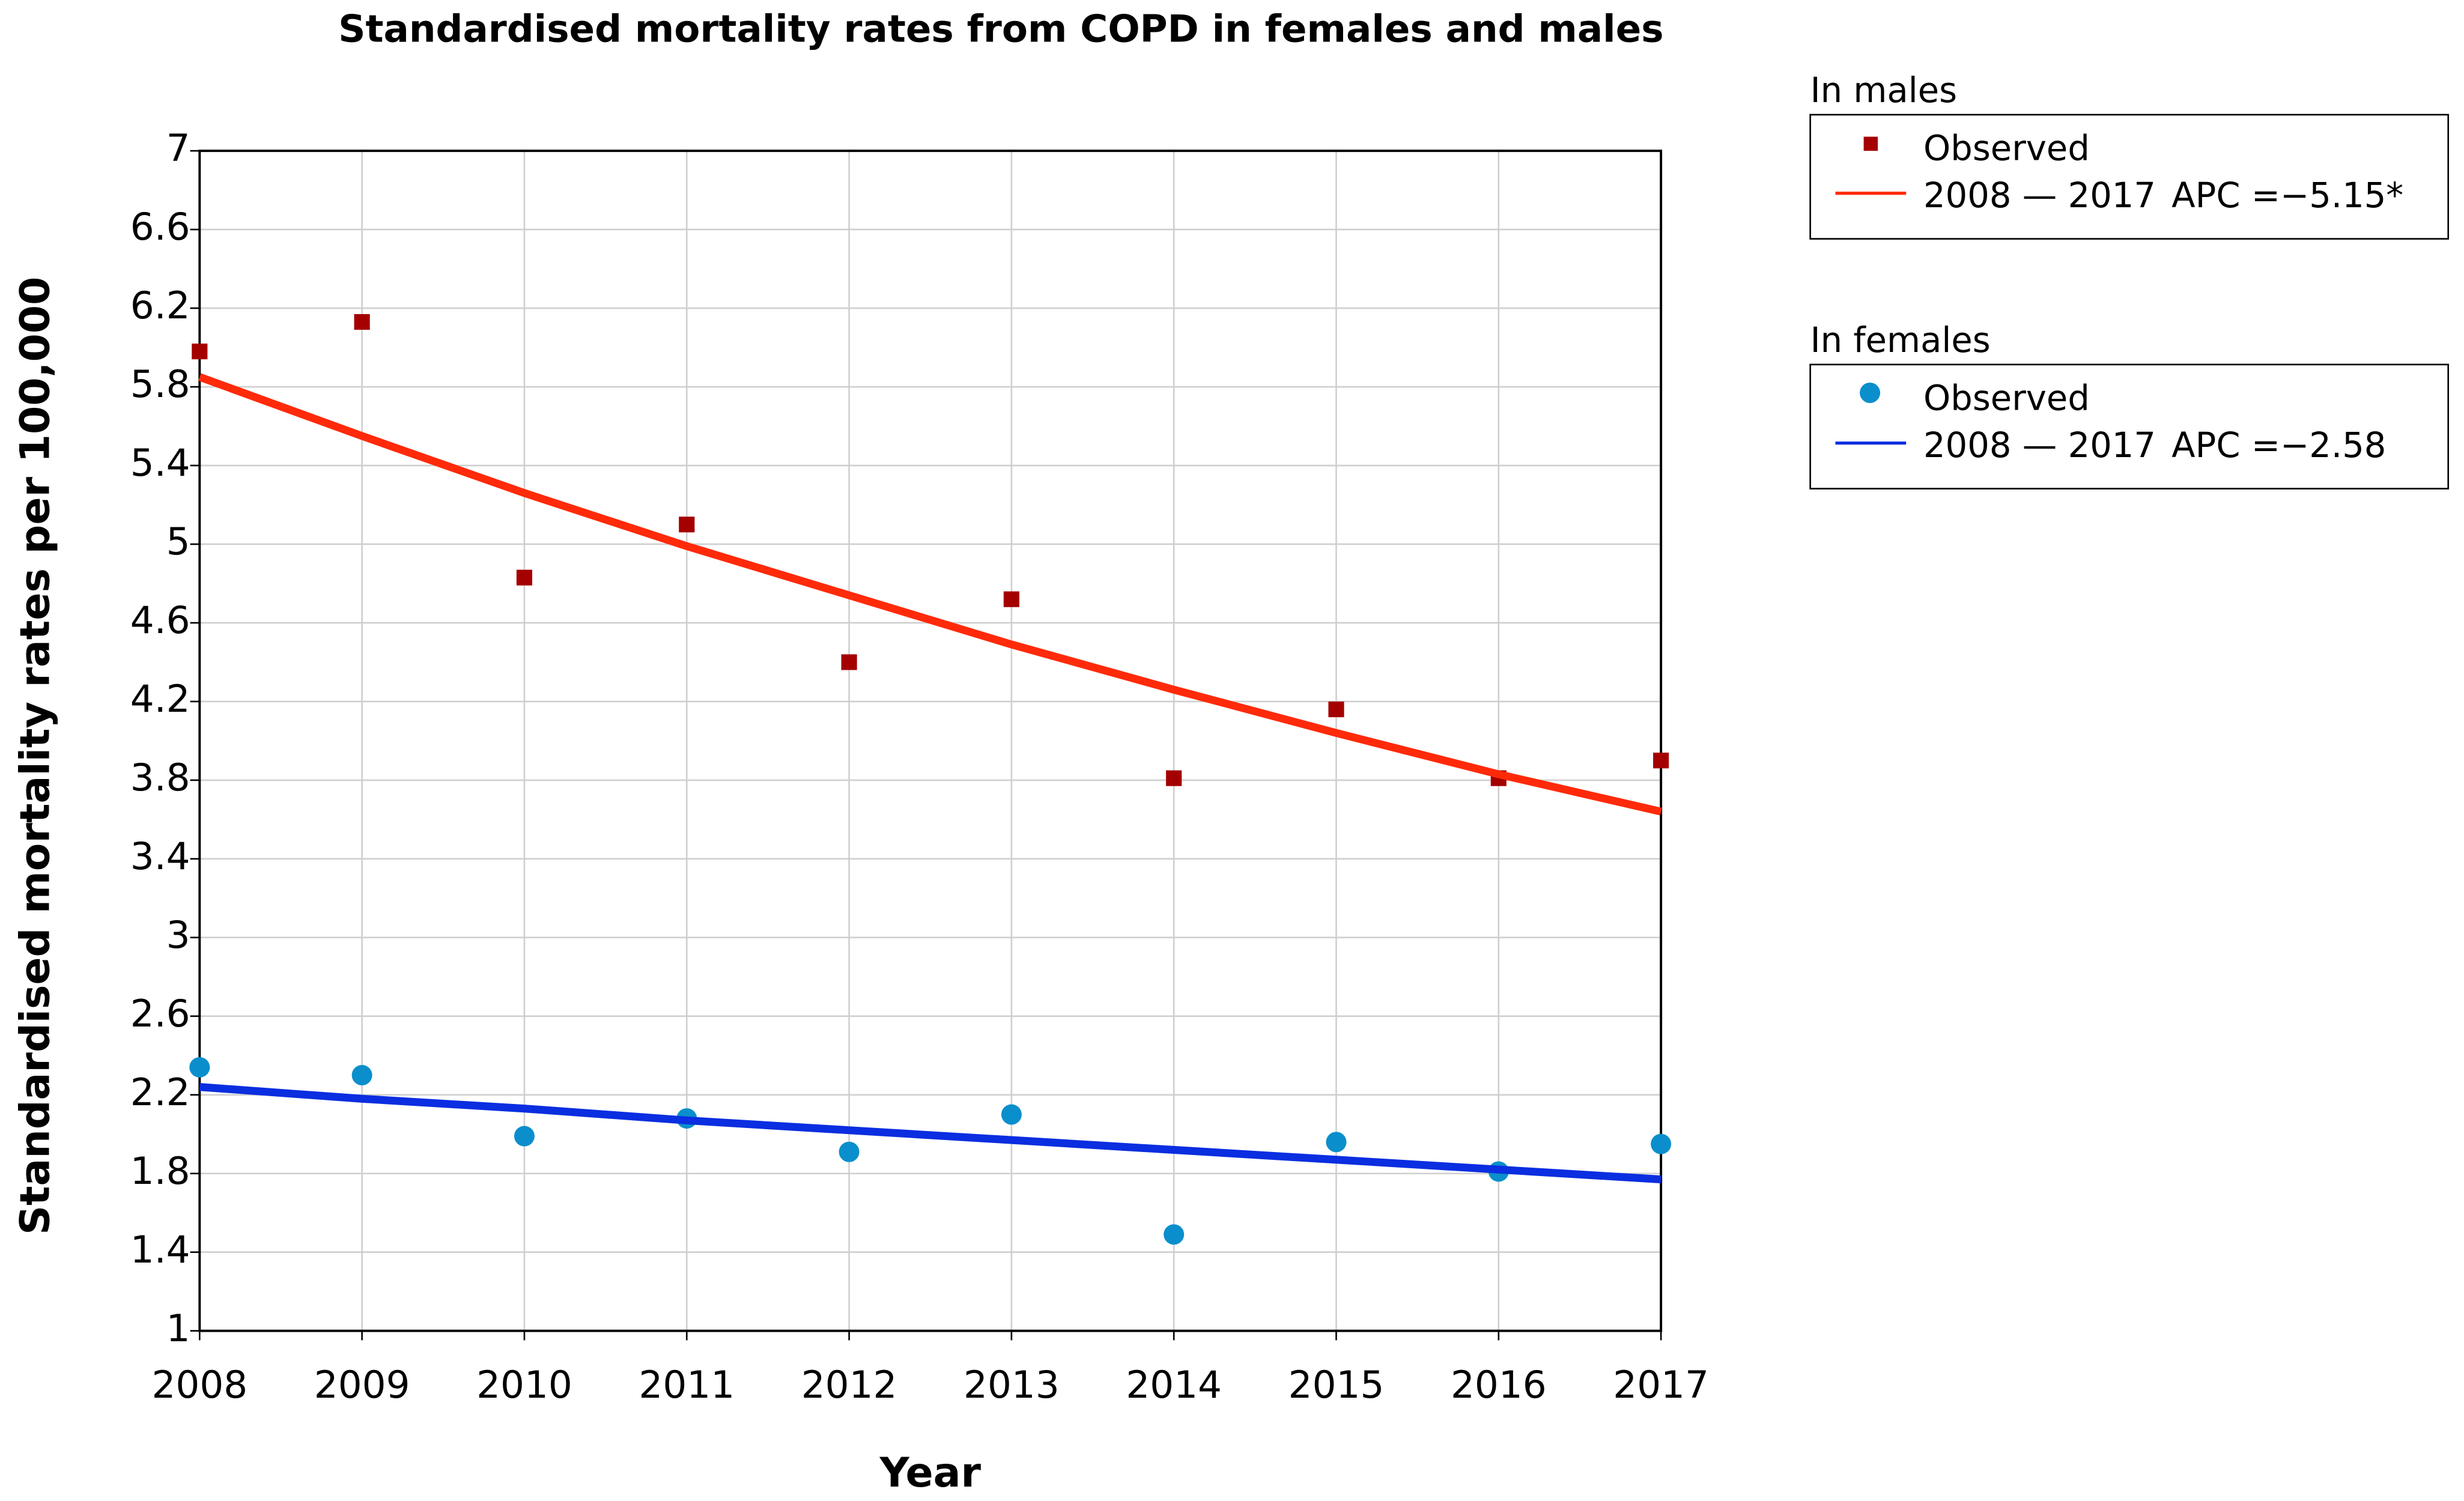 Image resolution: width=2464 pixels, height=1501 pixels. Describe the element at coordinates (524, 1385) in the screenshot. I see `x-tick-label: 2010` at that location.